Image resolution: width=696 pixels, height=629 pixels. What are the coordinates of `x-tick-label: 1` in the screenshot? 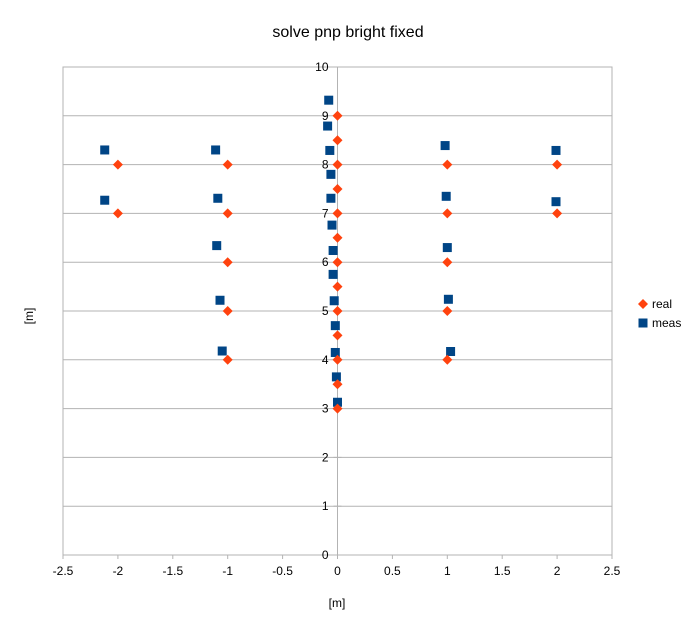 It's located at (447, 571).